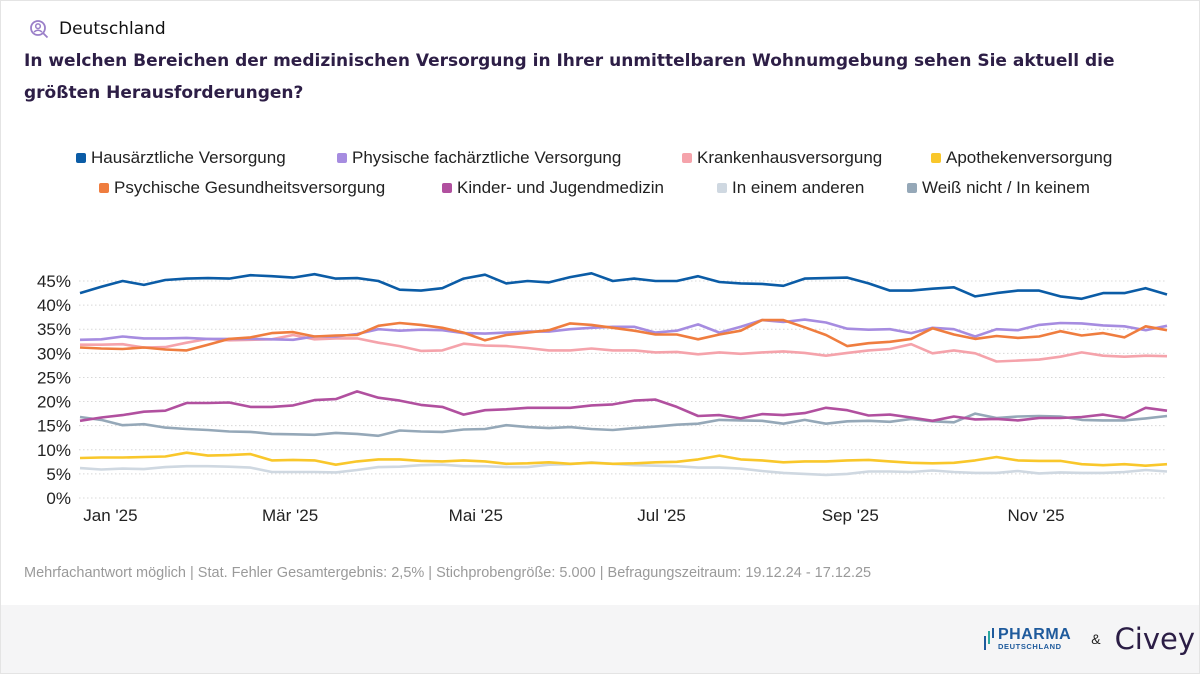  I want to click on legend-item: Kinder- und Jugendmedizin, so click(553, 188).